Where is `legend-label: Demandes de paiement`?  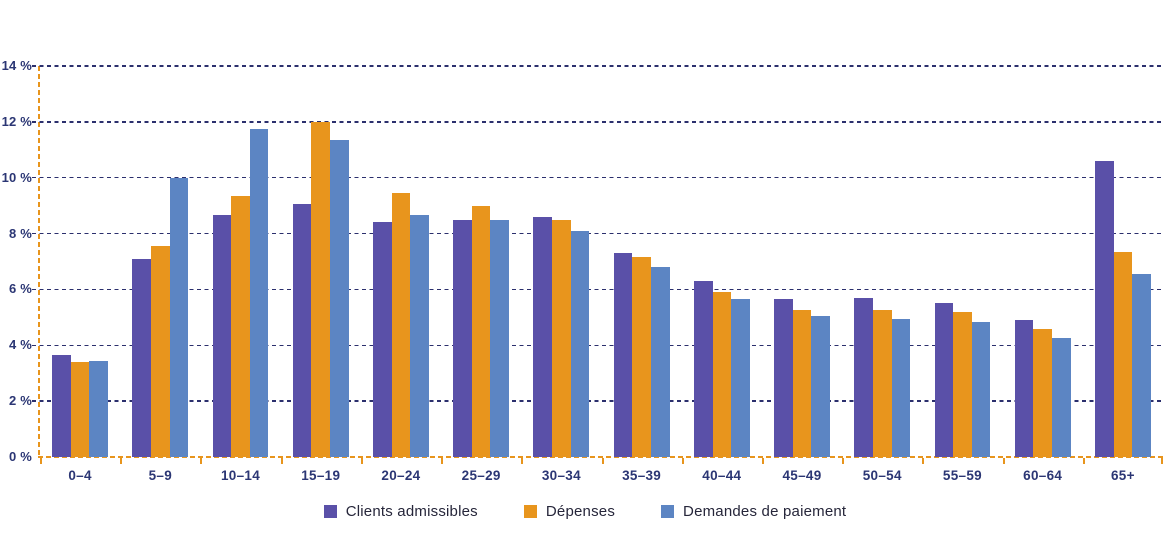 legend-label: Demandes de paiement is located at coordinates (765, 511).